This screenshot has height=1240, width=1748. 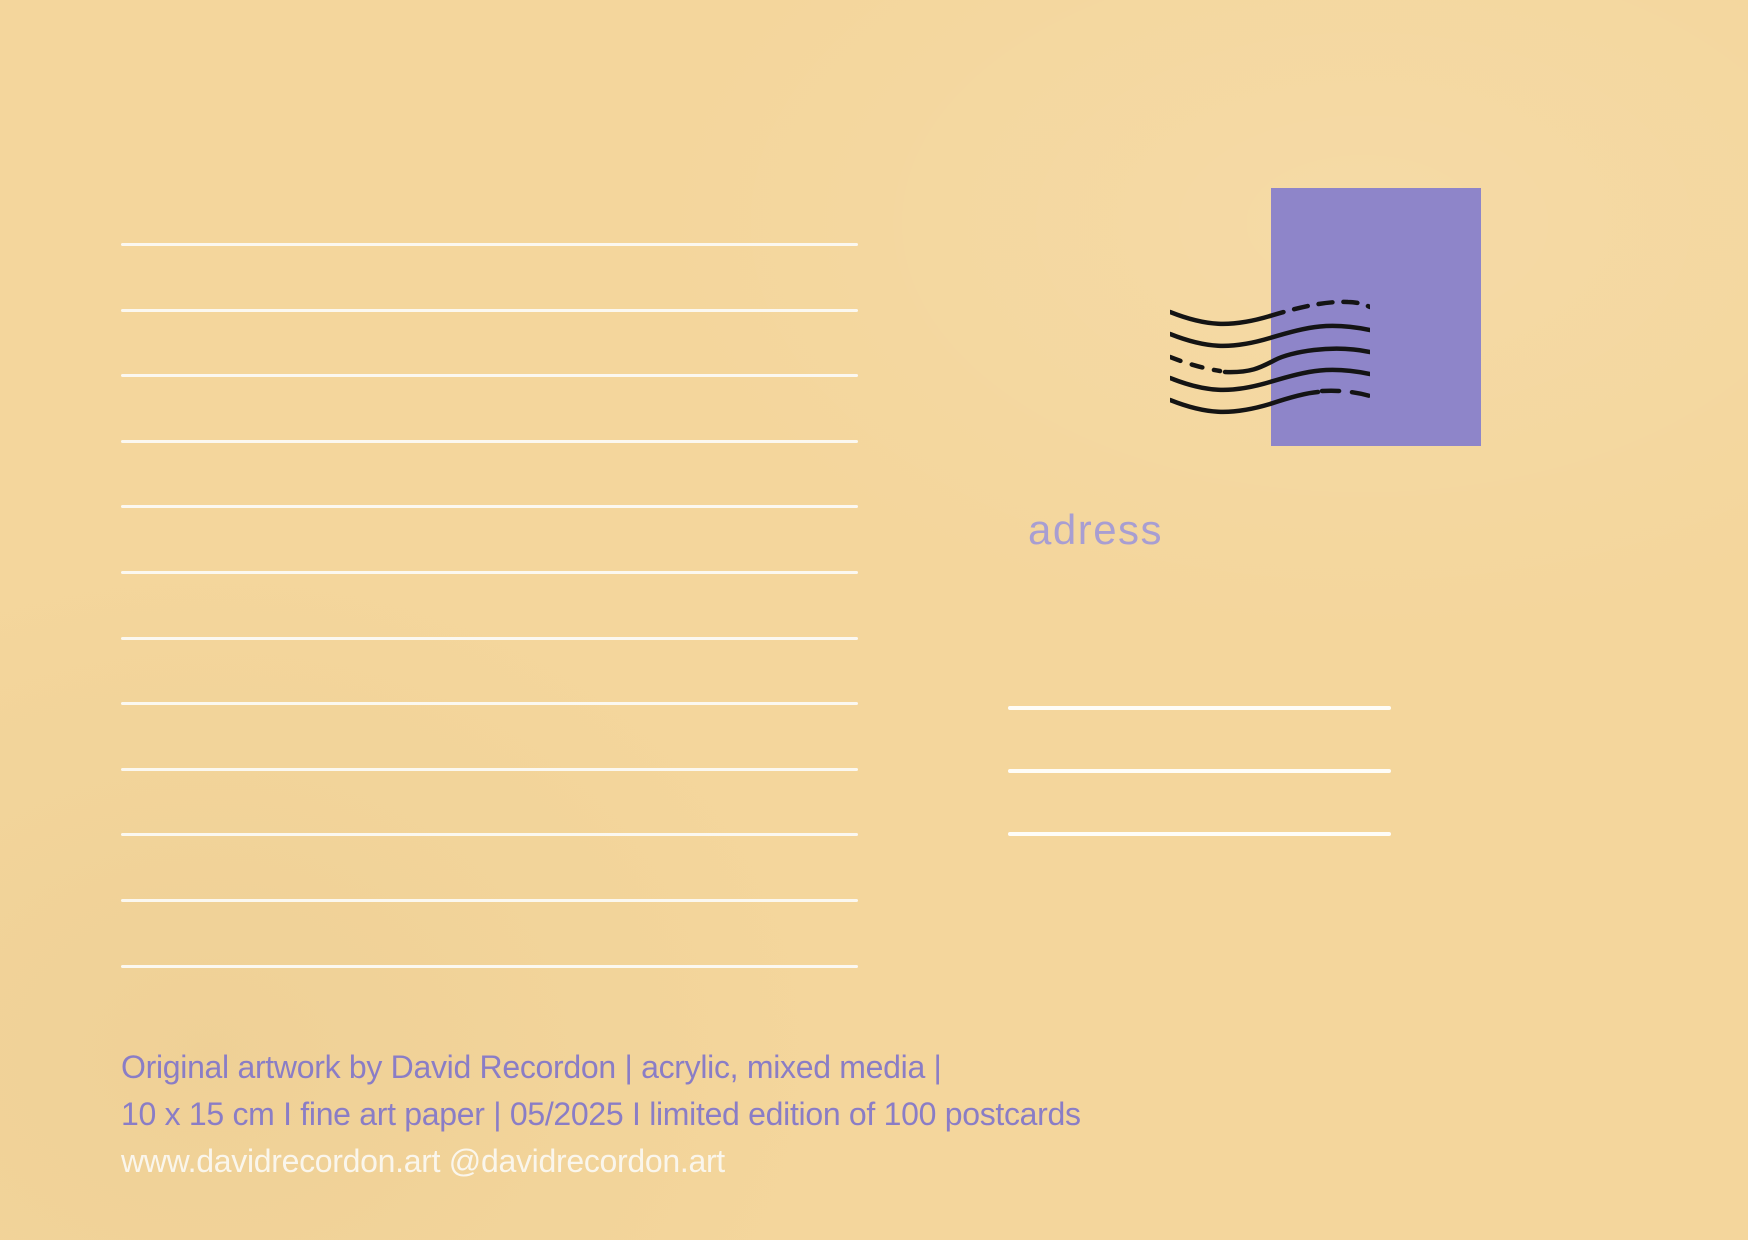 I want to click on stamp, so click(x=1376, y=317).